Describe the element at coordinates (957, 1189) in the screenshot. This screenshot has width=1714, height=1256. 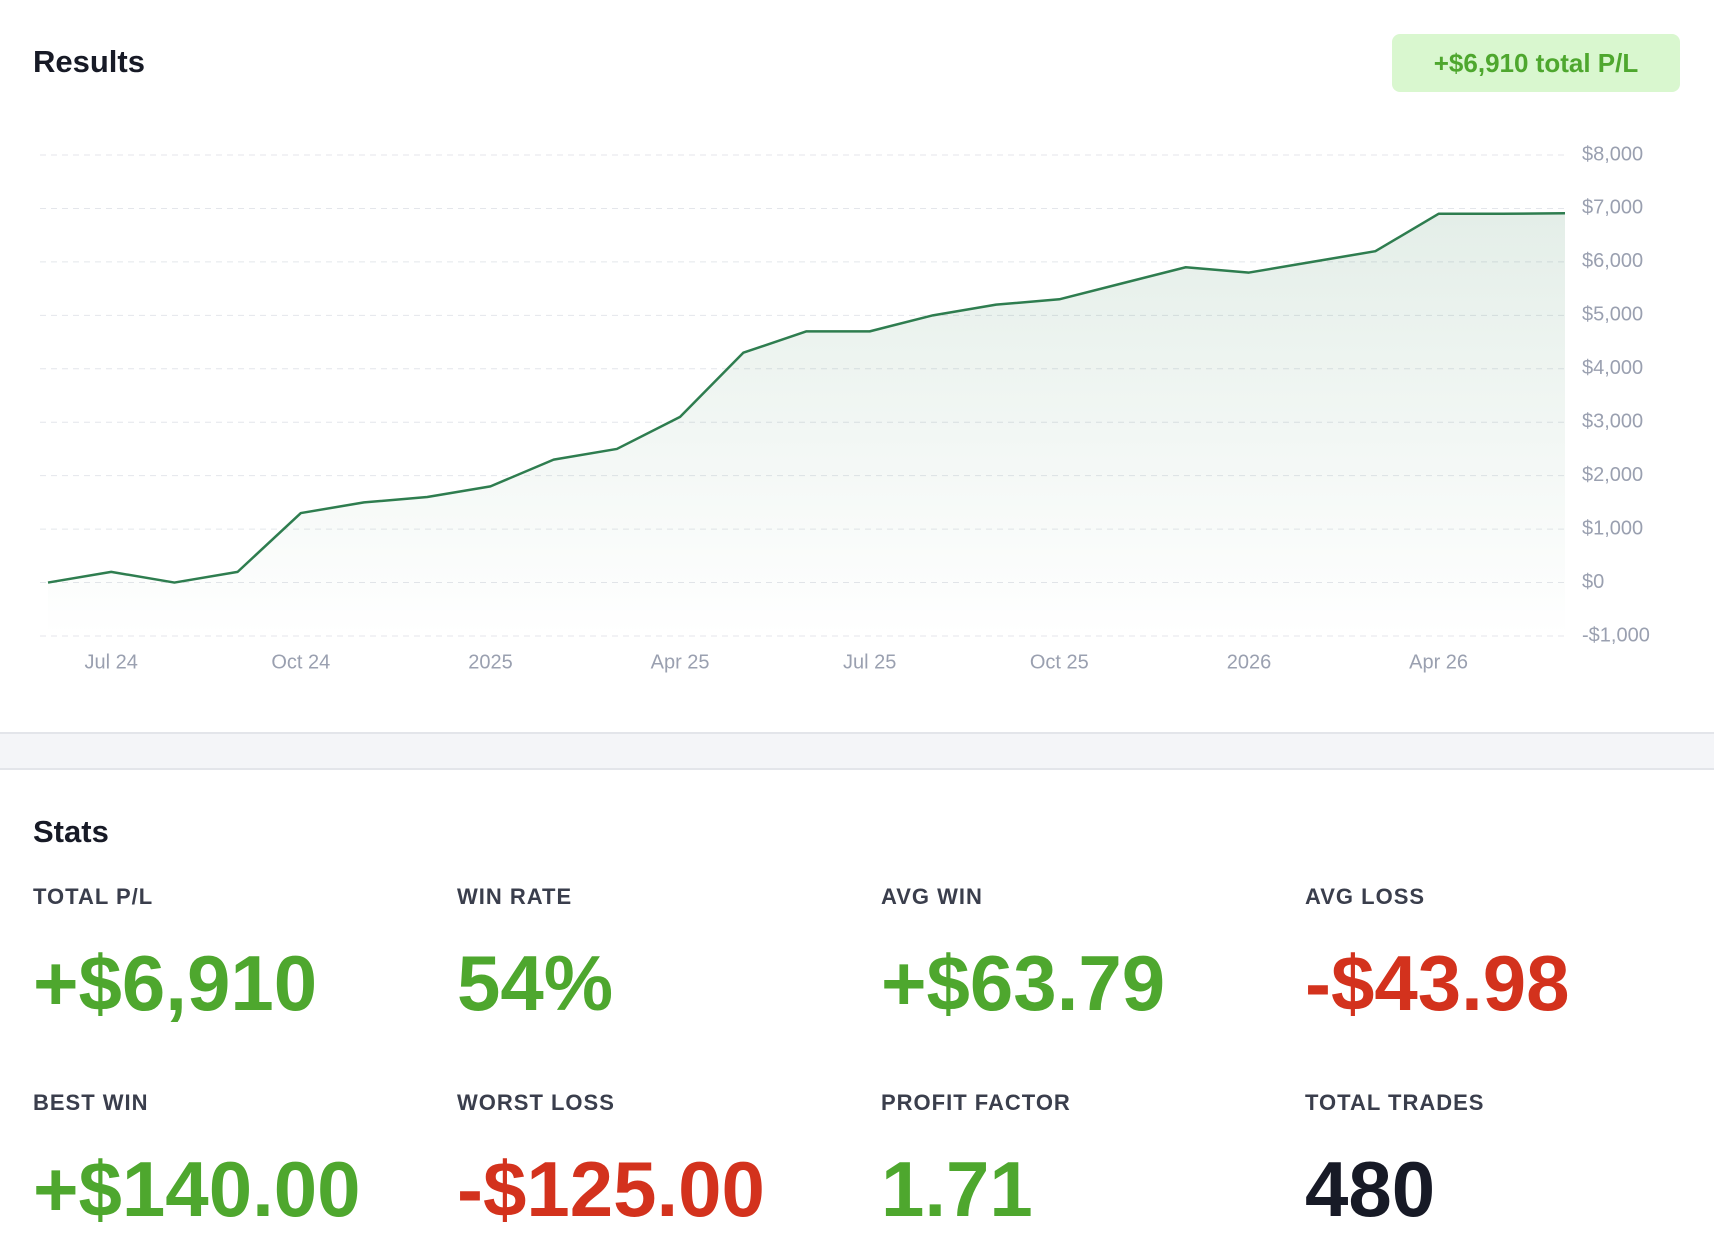
I see `stat-value: 1.71` at that location.